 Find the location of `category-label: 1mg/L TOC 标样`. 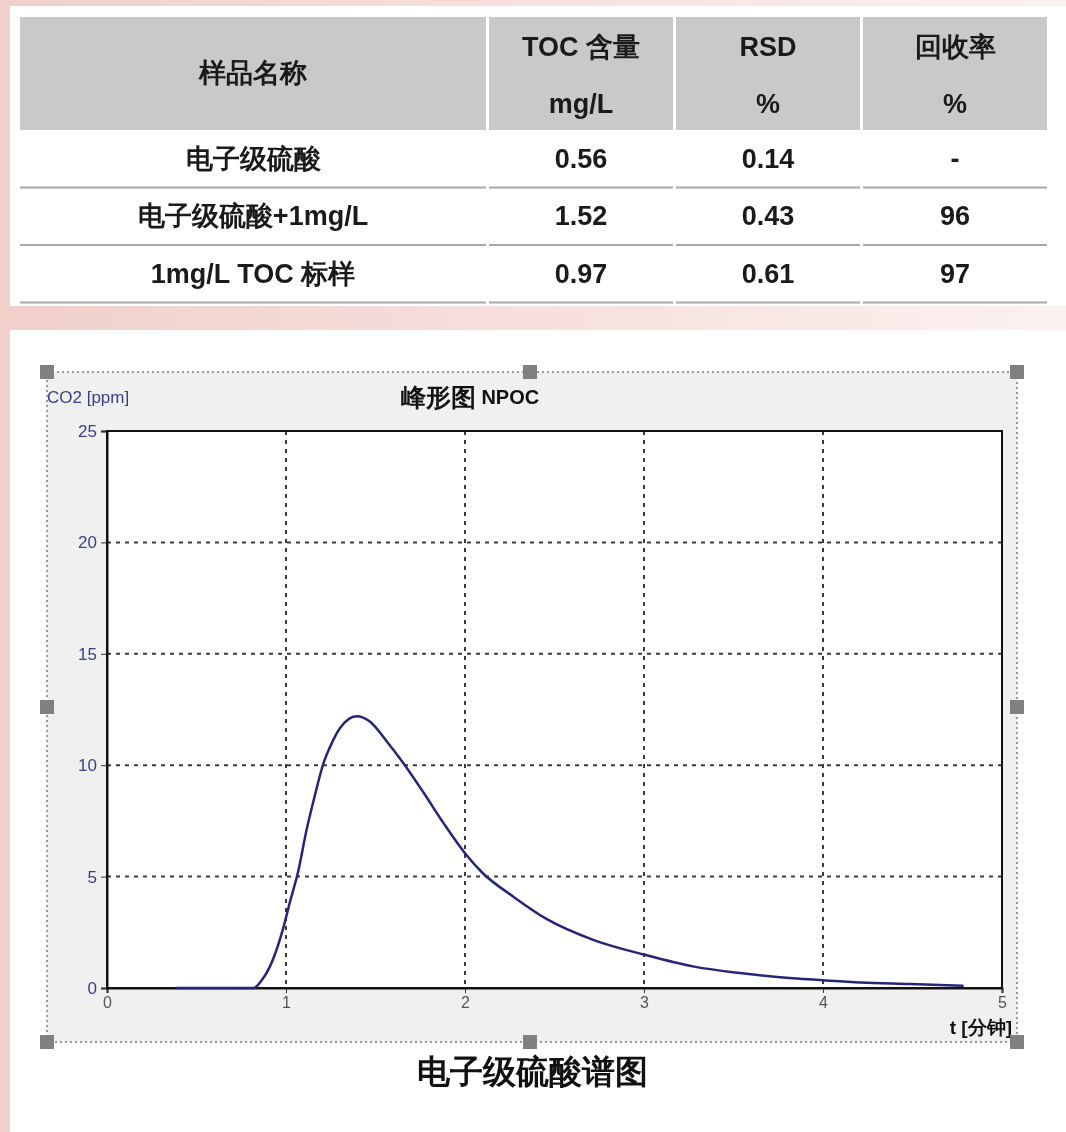

category-label: 1mg/L TOC 标样 is located at coordinates (253, 273).